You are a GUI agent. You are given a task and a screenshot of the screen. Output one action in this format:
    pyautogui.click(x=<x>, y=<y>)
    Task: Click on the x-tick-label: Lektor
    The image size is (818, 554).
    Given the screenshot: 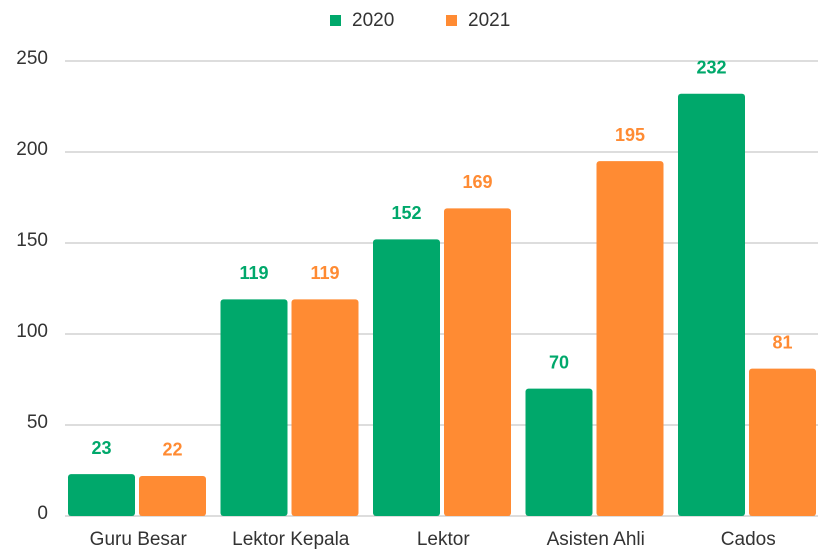 What is the action you would take?
    pyautogui.click(x=443, y=539)
    